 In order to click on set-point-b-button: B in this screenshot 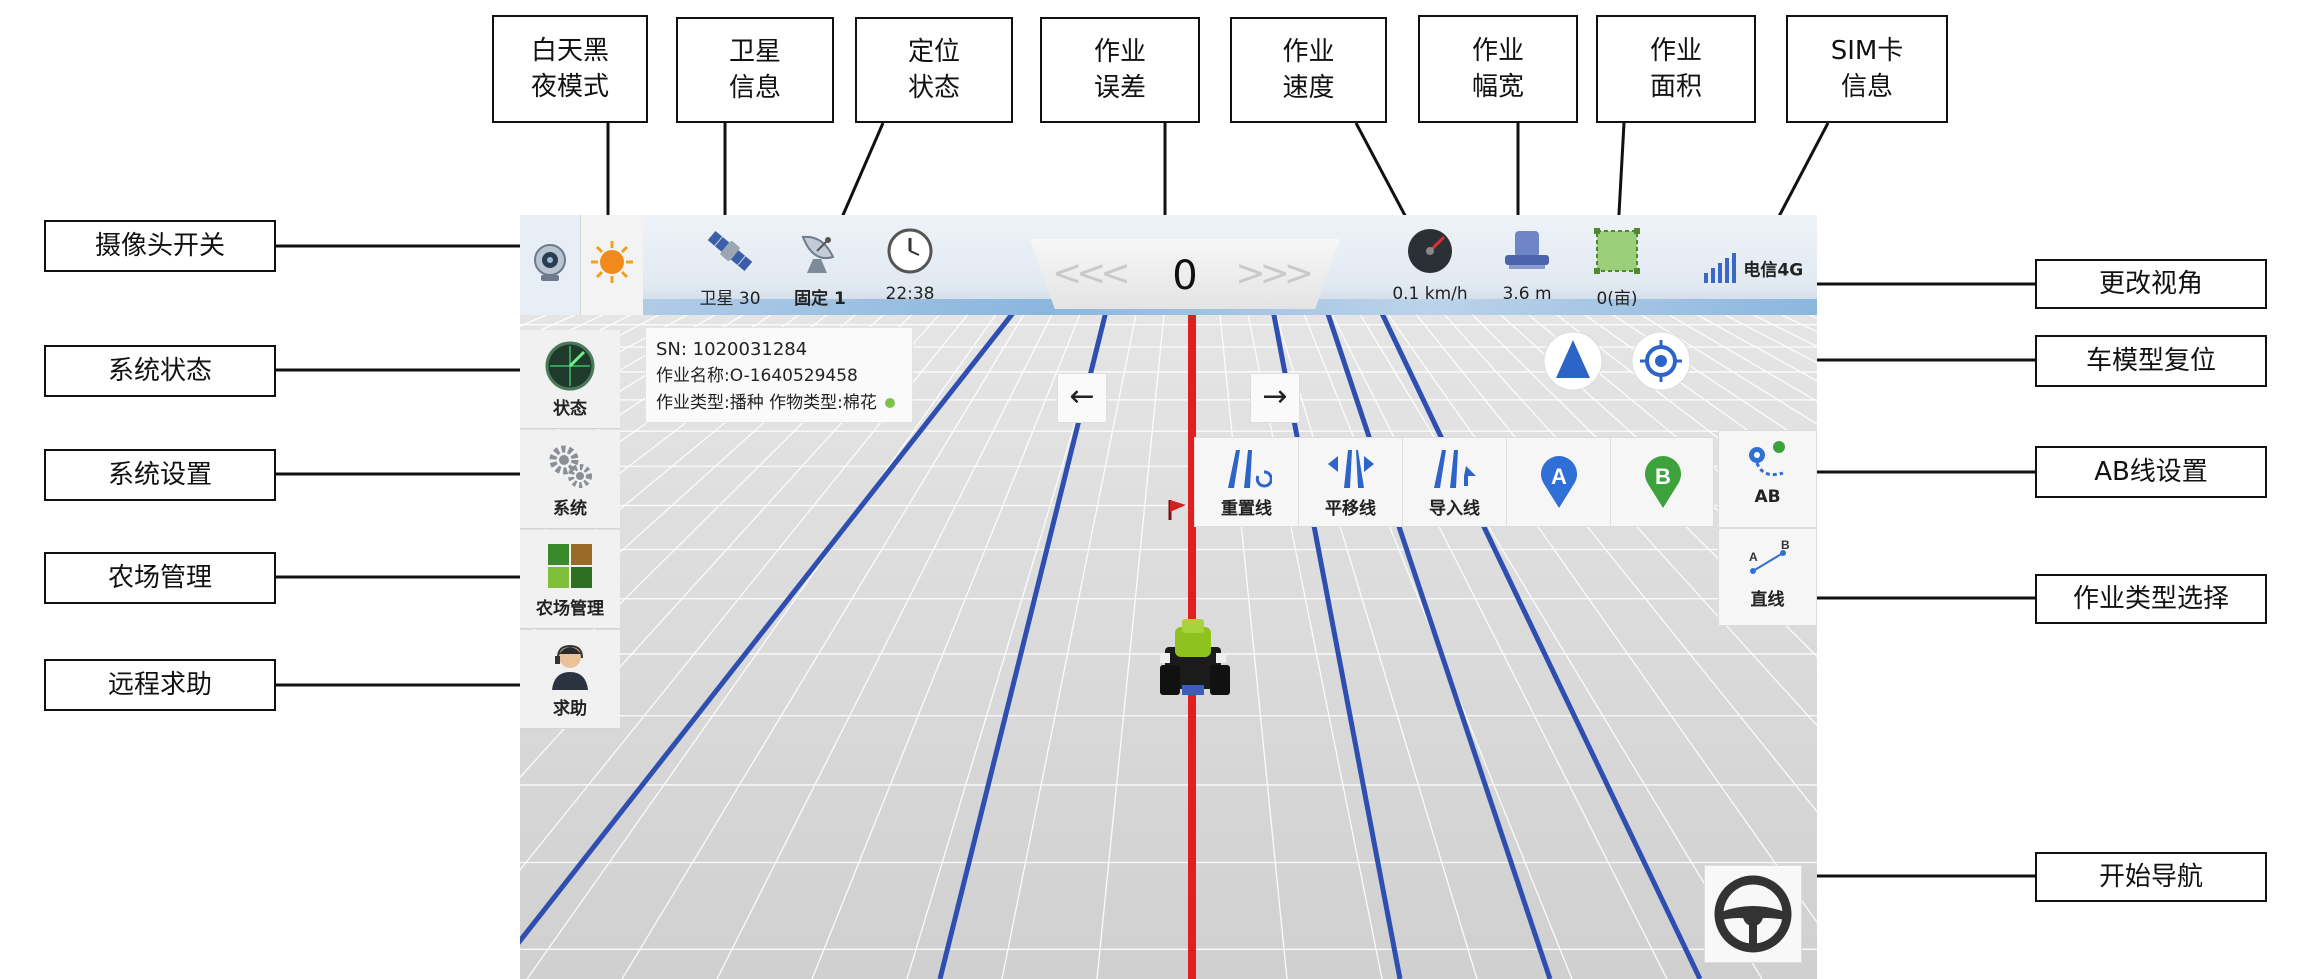, I will do `click(1663, 482)`.